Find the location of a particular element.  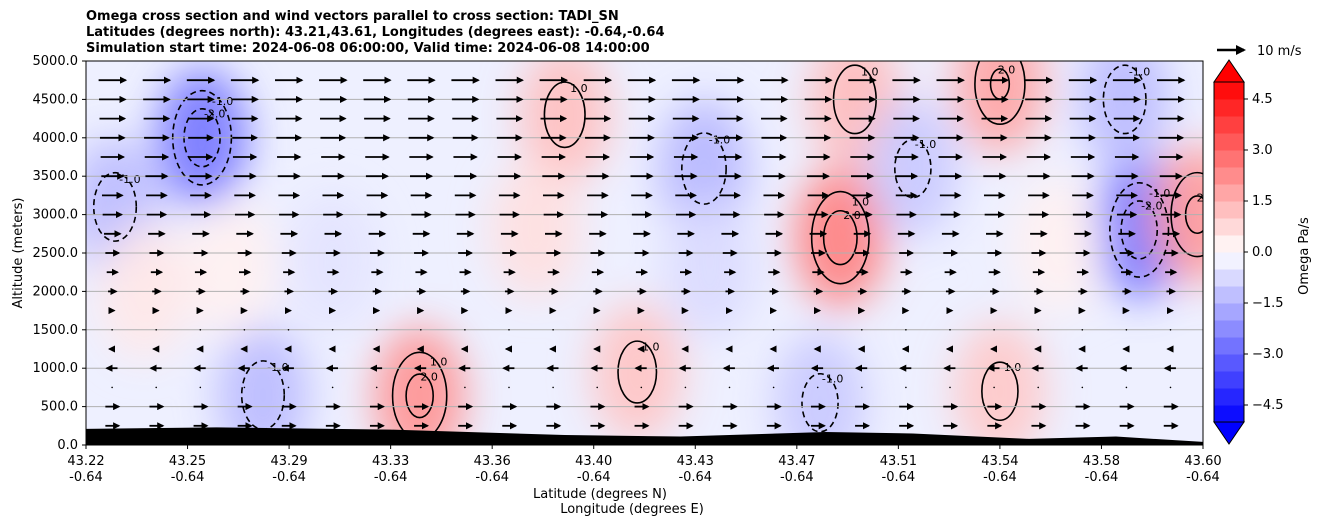

y-tick-label: 2000.0 is located at coordinates (56, 291).